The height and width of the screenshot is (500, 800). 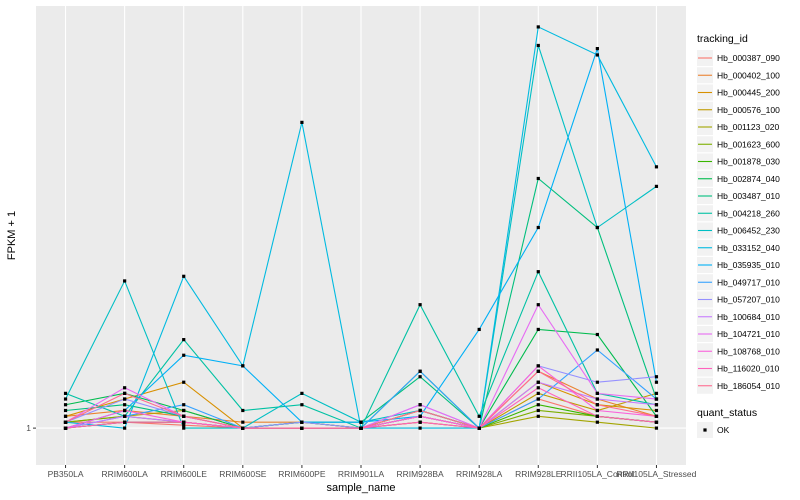 I want to click on legend-label: Hb_004218_260, so click(x=748, y=213).